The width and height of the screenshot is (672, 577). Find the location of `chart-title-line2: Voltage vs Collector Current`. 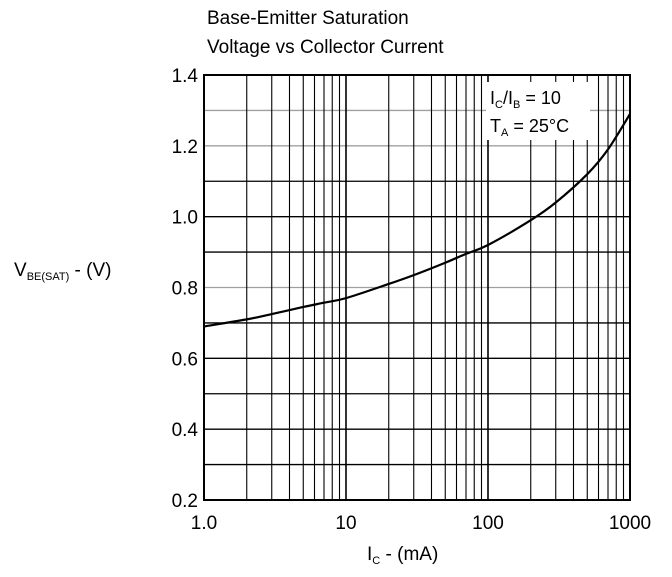

chart-title-line2: Voltage vs Collector Current is located at coordinates (325, 47).